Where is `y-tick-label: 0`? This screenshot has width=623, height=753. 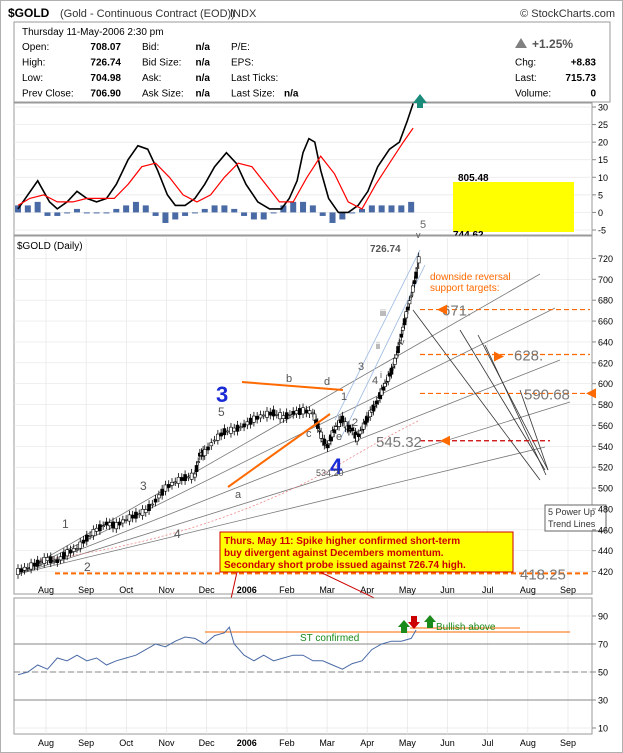
y-tick-label: 0 is located at coordinates (600, 213).